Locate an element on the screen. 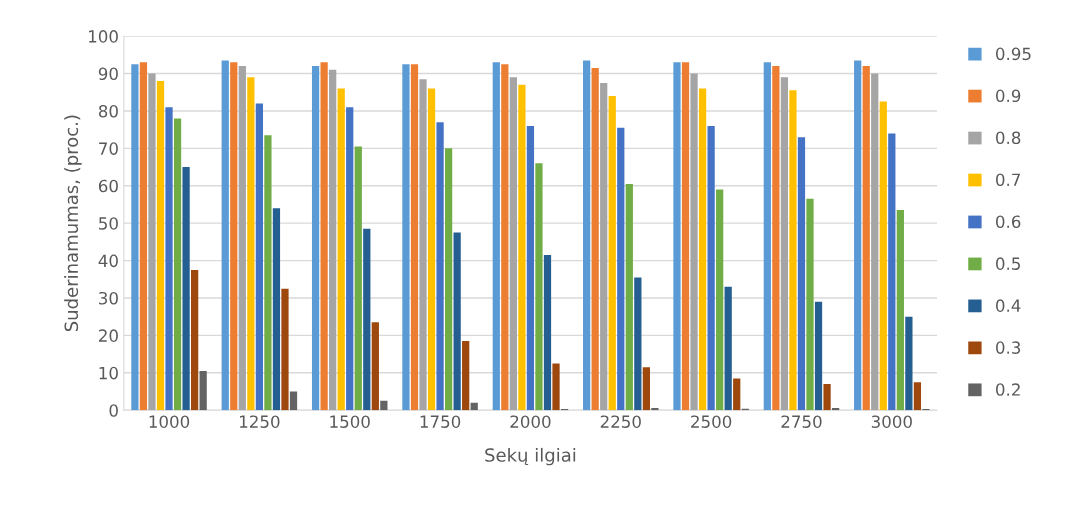  legend-label: 0.95 is located at coordinates (1013, 54).